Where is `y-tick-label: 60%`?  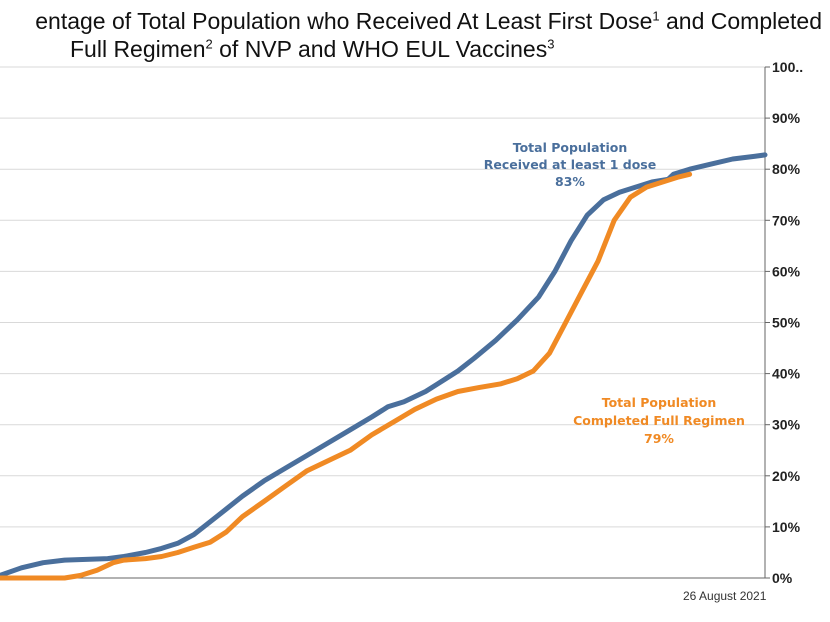 y-tick-label: 60% is located at coordinates (786, 271).